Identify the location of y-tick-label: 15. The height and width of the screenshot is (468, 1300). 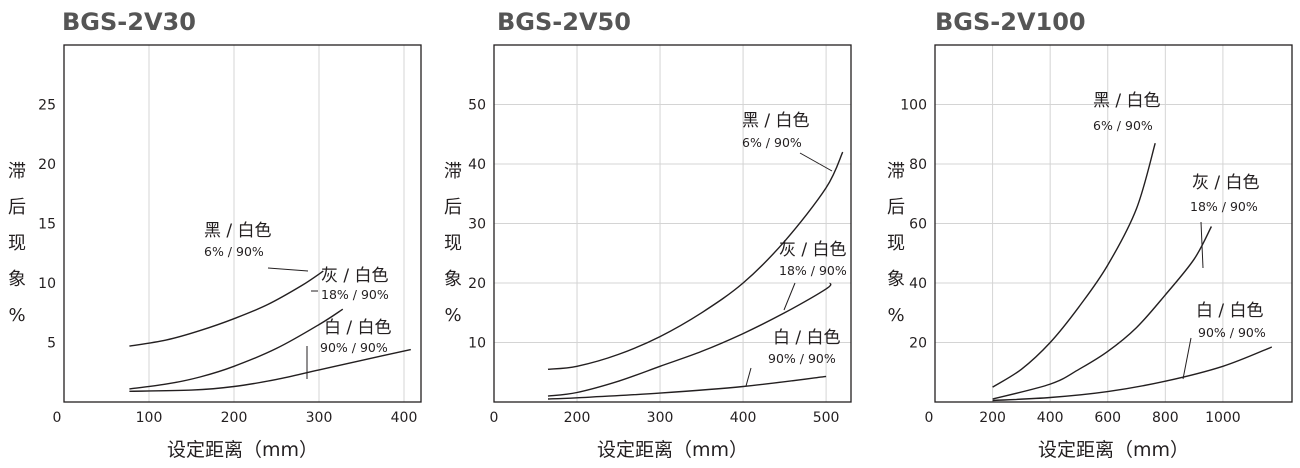
(47, 225).